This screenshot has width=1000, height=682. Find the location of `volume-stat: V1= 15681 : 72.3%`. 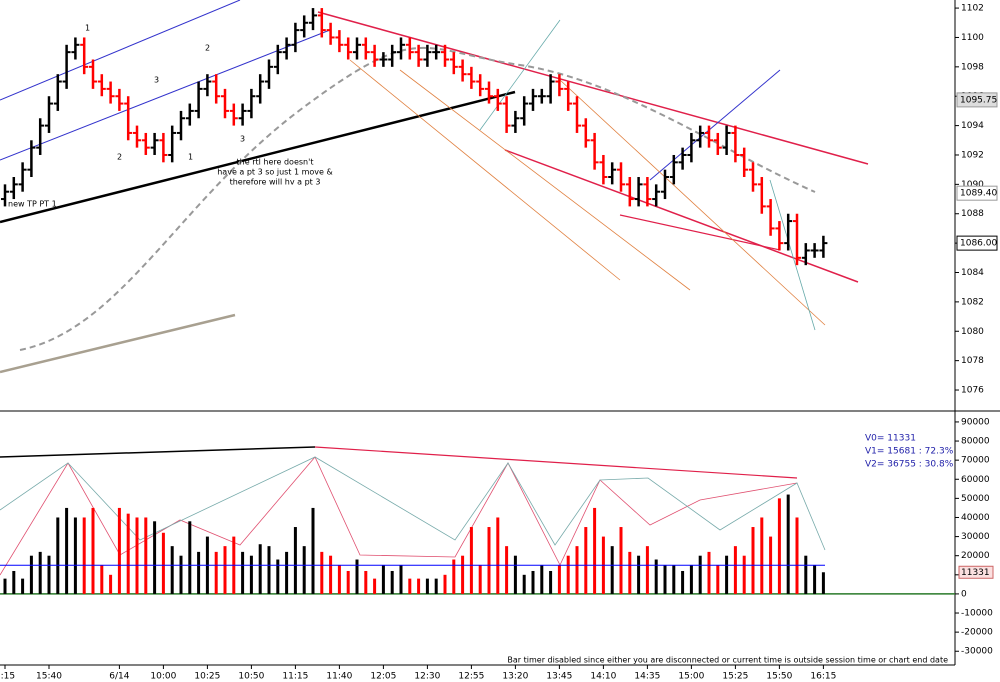

volume-stat: V1= 15681 : 72.3% is located at coordinates (909, 452).